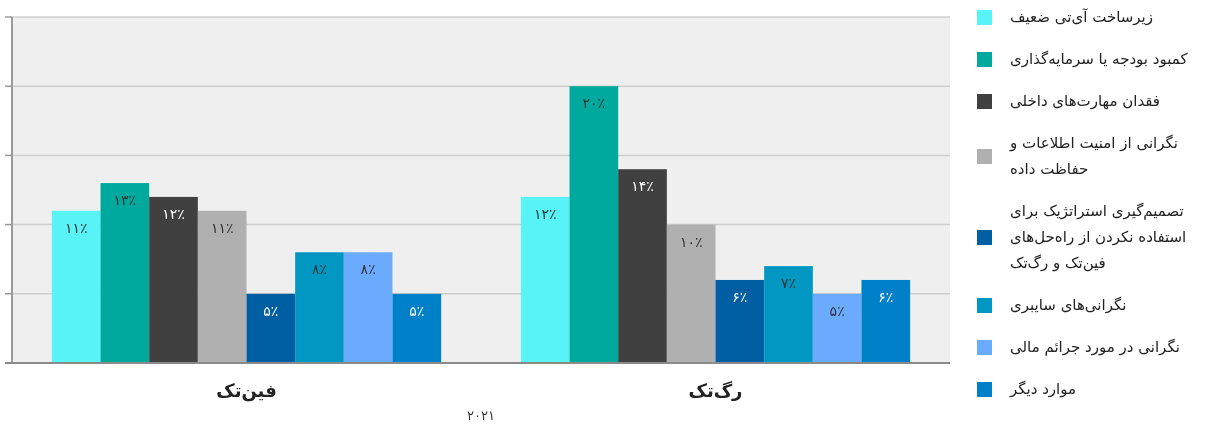 The image size is (1208, 446). What do you see at coordinates (1082, 17) in the screenshot?
I see `legend-label: زیرساخت آی‌تی ضعیف` at bounding box center [1082, 17].